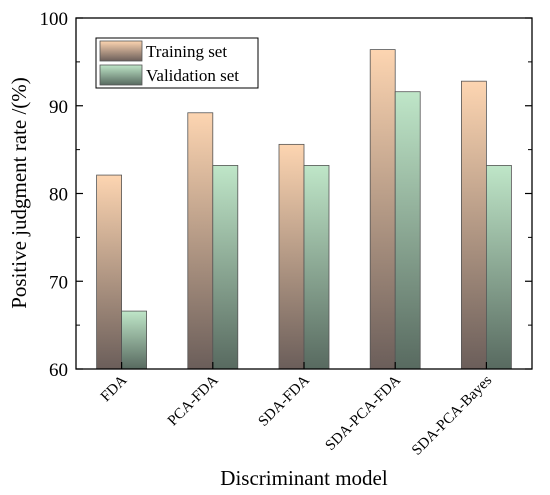 The width and height of the screenshot is (550, 495). I want to click on bar-training-fda, so click(109, 272).